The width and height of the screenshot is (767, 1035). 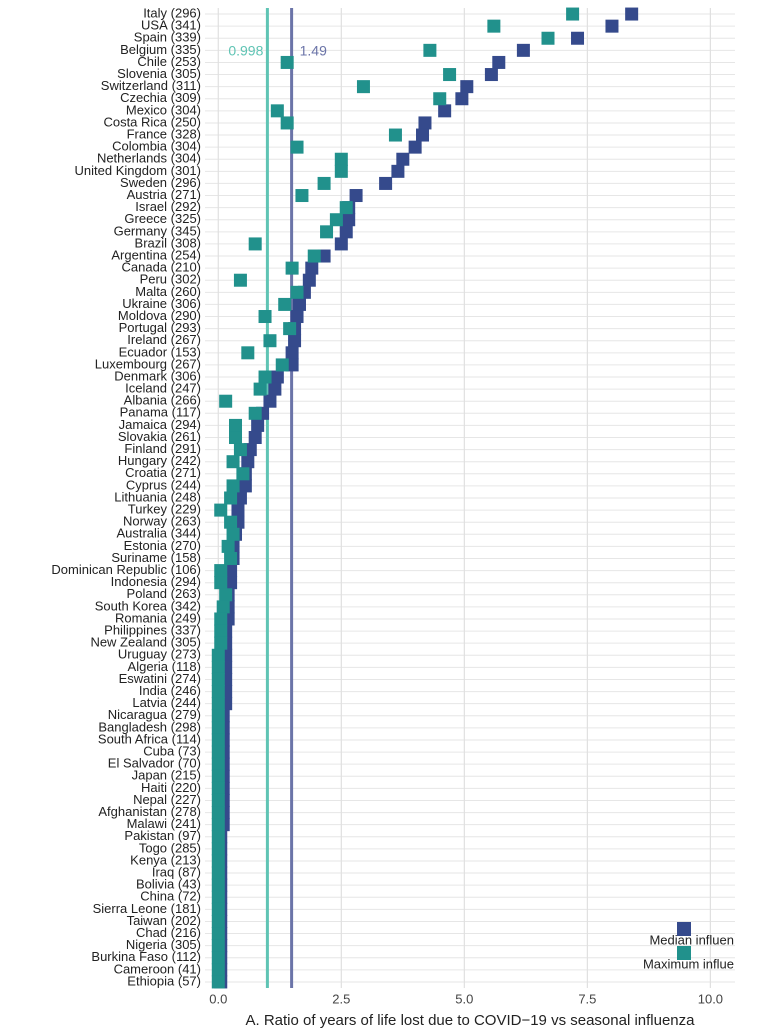 What do you see at coordinates (163, 944) in the screenshot?
I see `y-tick-label: Nigeria (305)` at bounding box center [163, 944].